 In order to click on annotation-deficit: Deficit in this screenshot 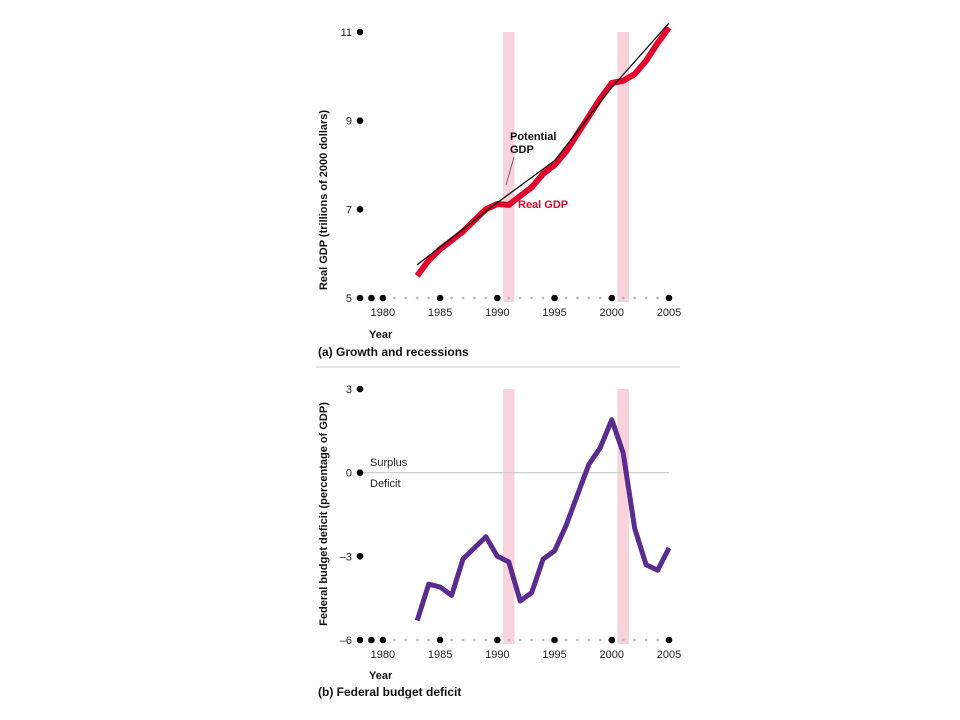, I will do `click(385, 484)`.